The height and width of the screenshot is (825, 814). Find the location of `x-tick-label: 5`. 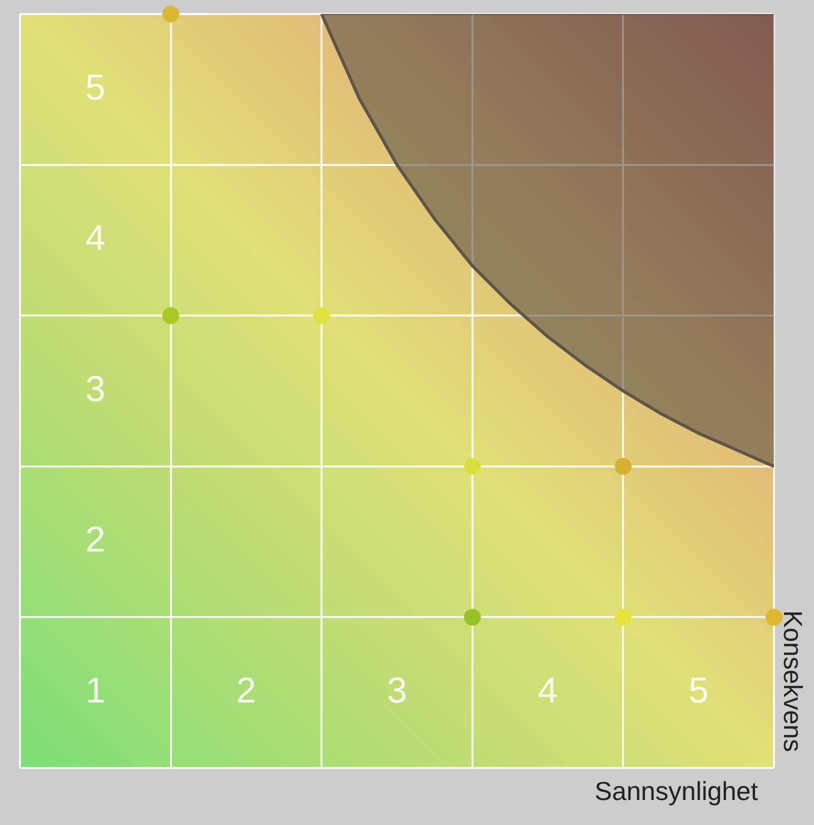

x-tick-label: 5 is located at coordinates (698, 690).